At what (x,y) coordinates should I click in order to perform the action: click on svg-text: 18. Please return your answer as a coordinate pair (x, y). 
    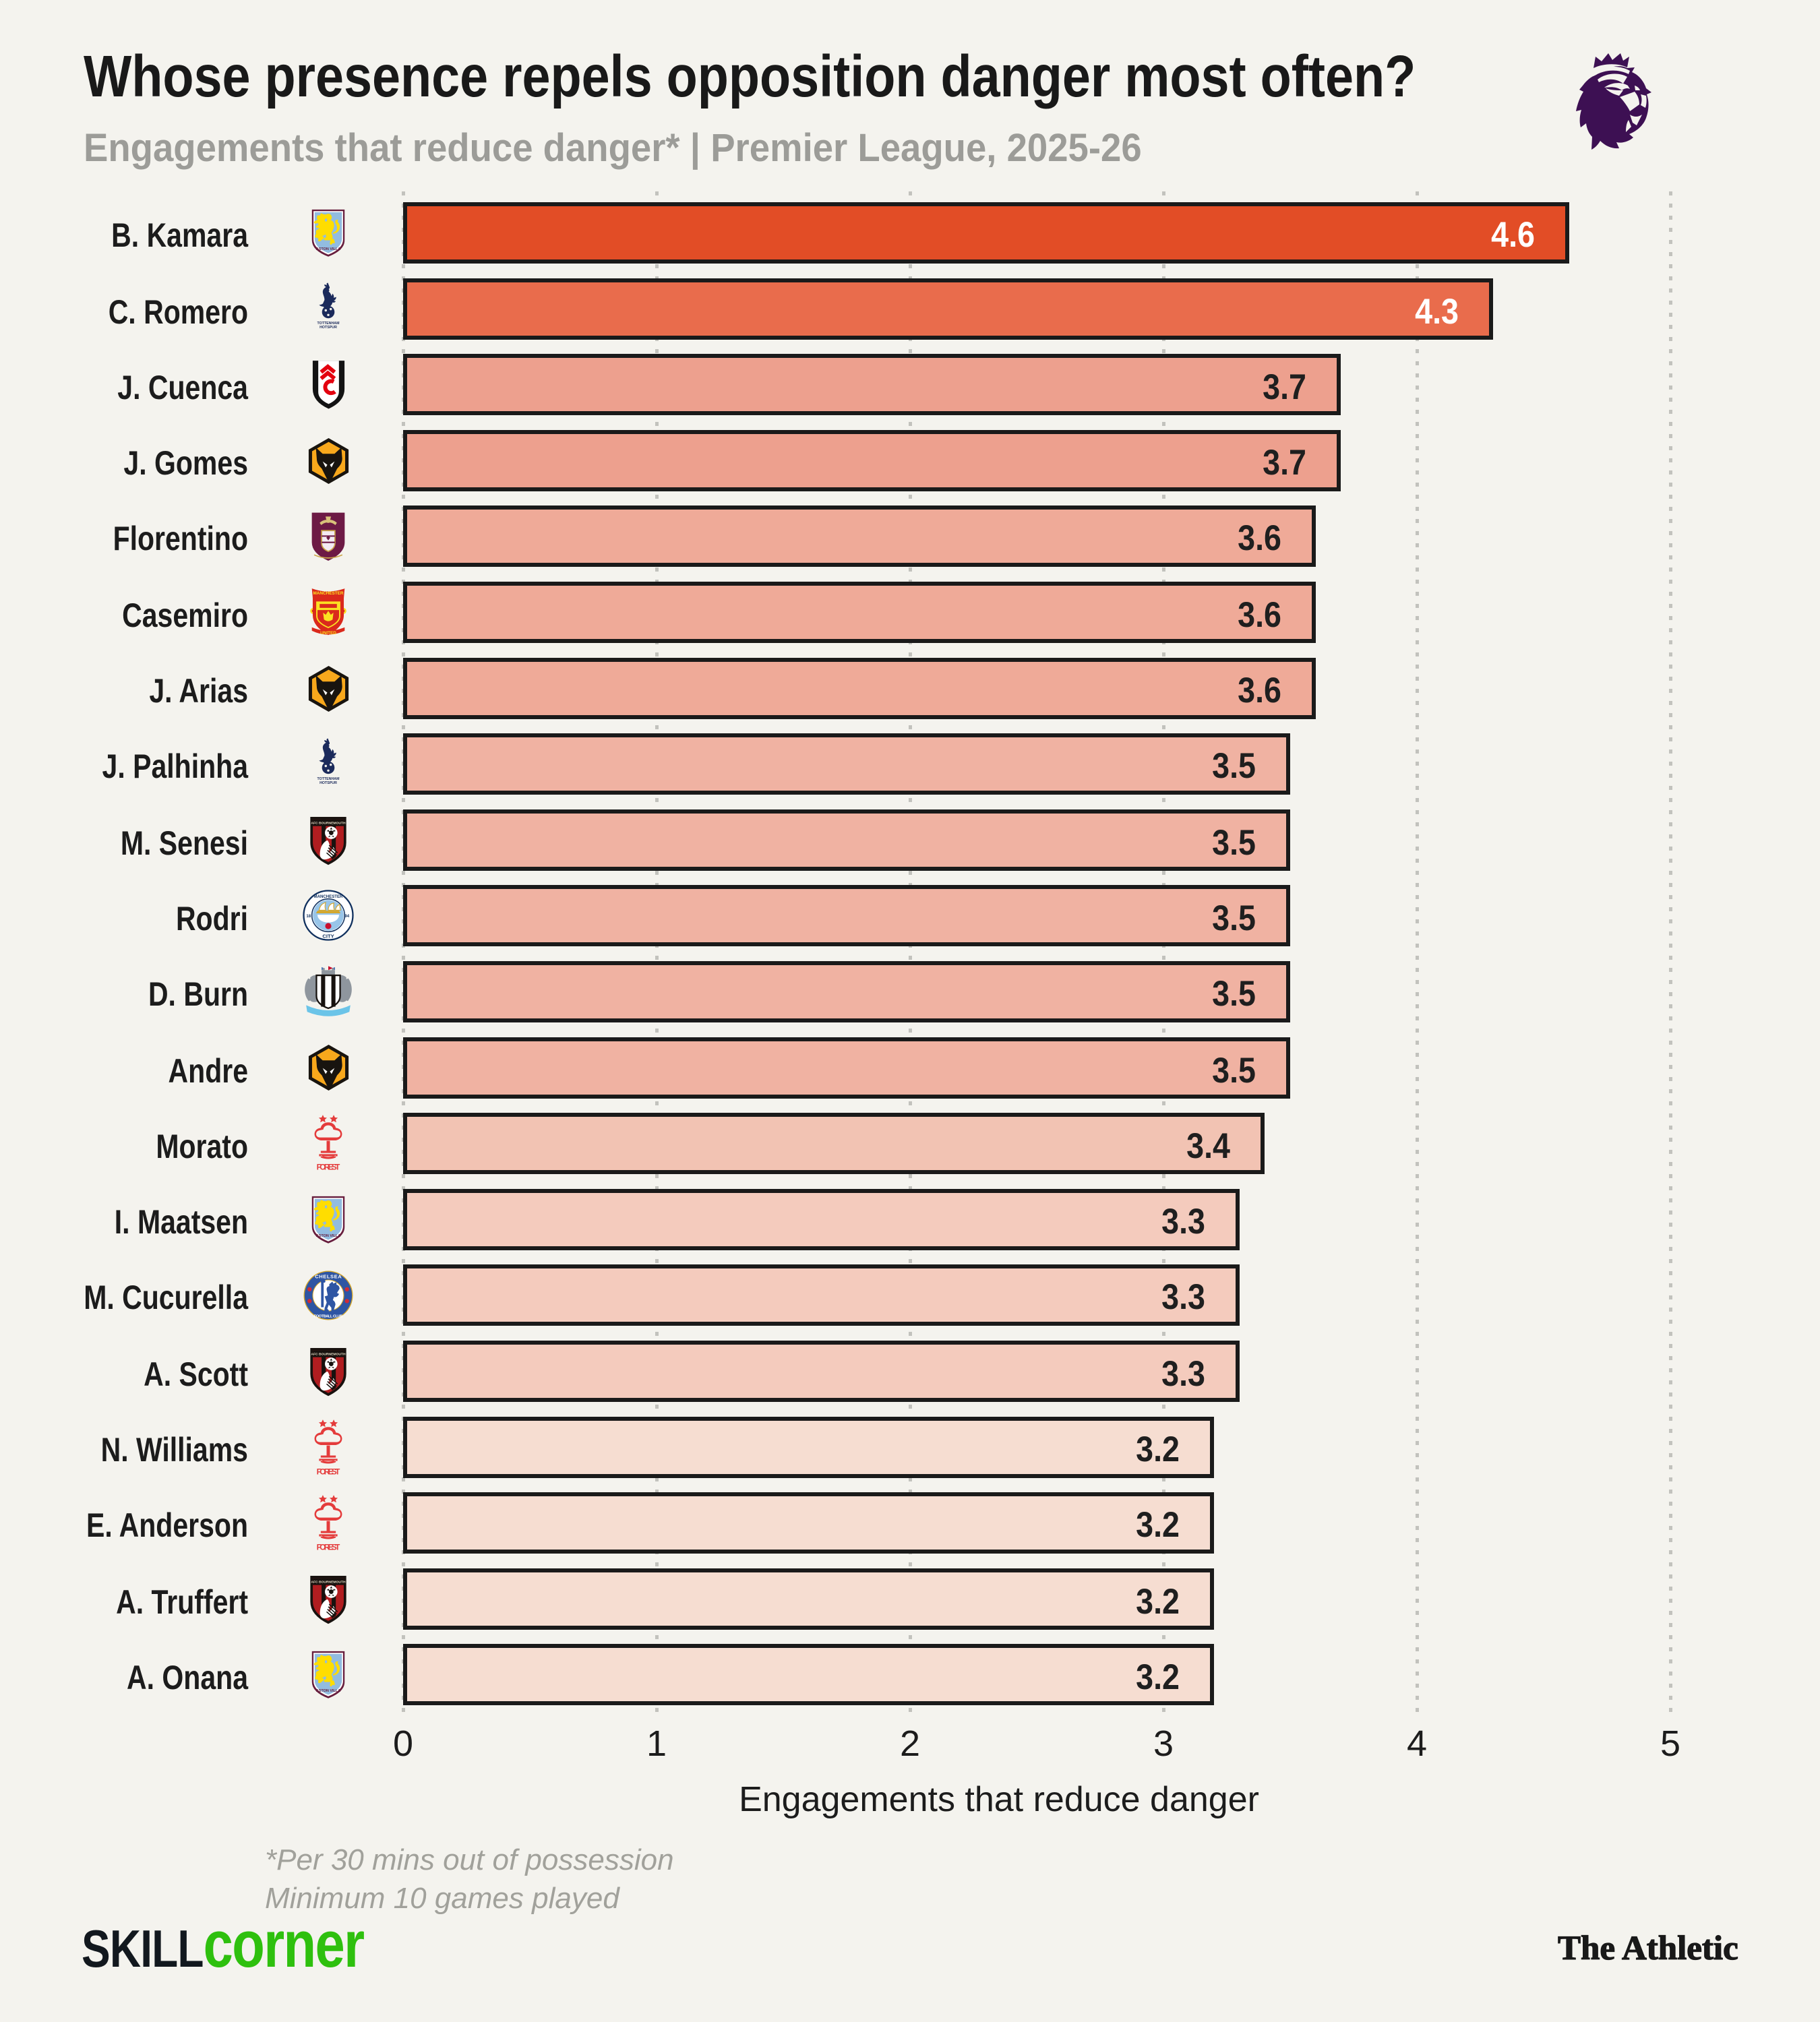
    Looking at the image, I should click on (308, 917).